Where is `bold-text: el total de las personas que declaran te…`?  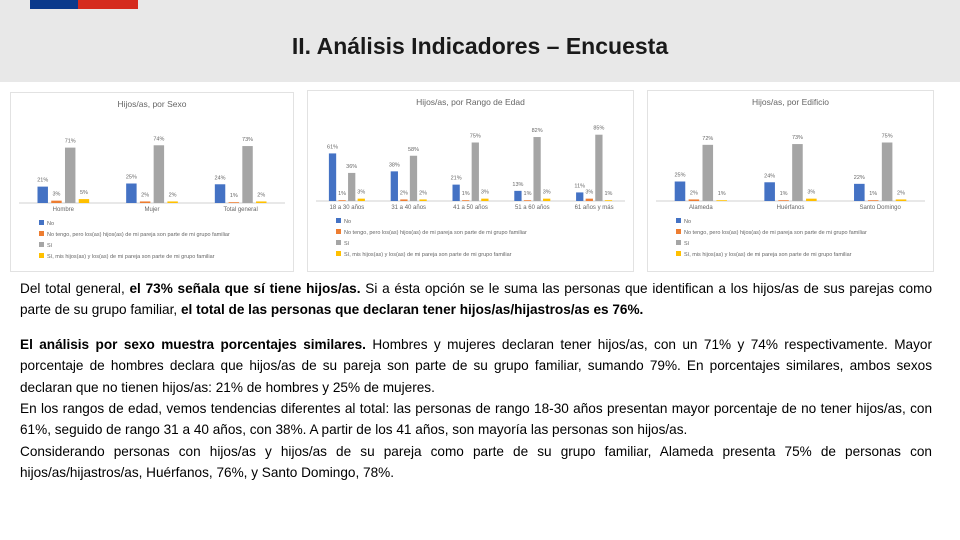 bold-text: el total de las personas que declaran te… is located at coordinates (412, 310).